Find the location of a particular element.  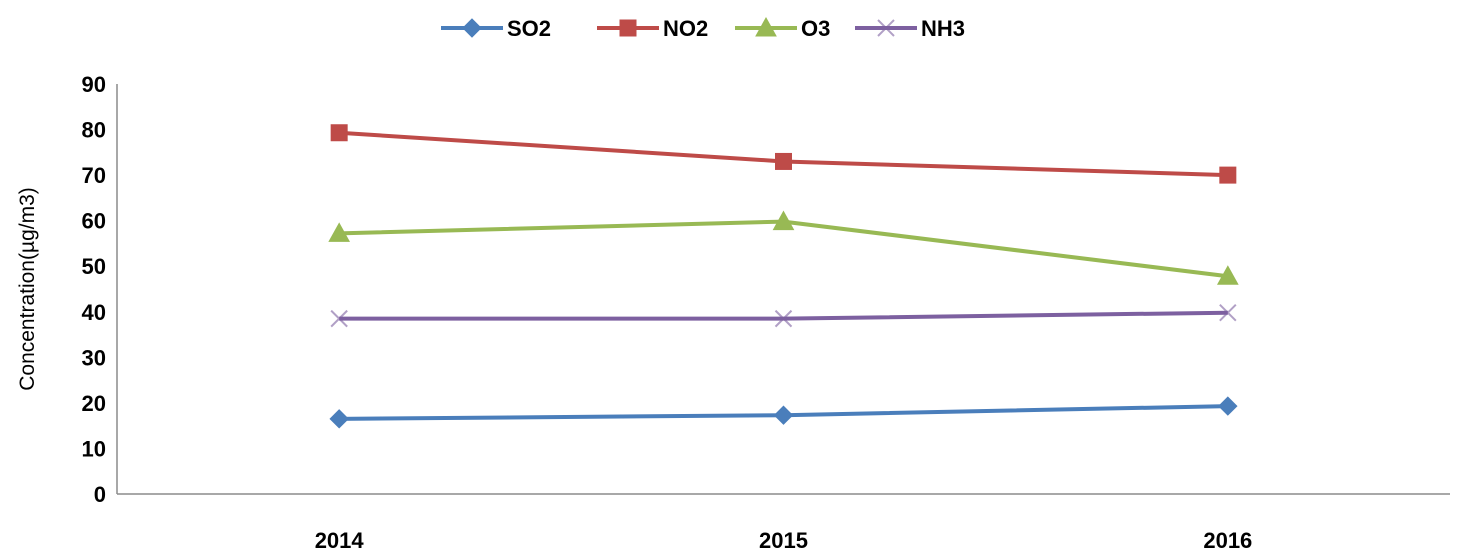

x-tick-labels: 2014 2015 2016 is located at coordinates (784, 540).